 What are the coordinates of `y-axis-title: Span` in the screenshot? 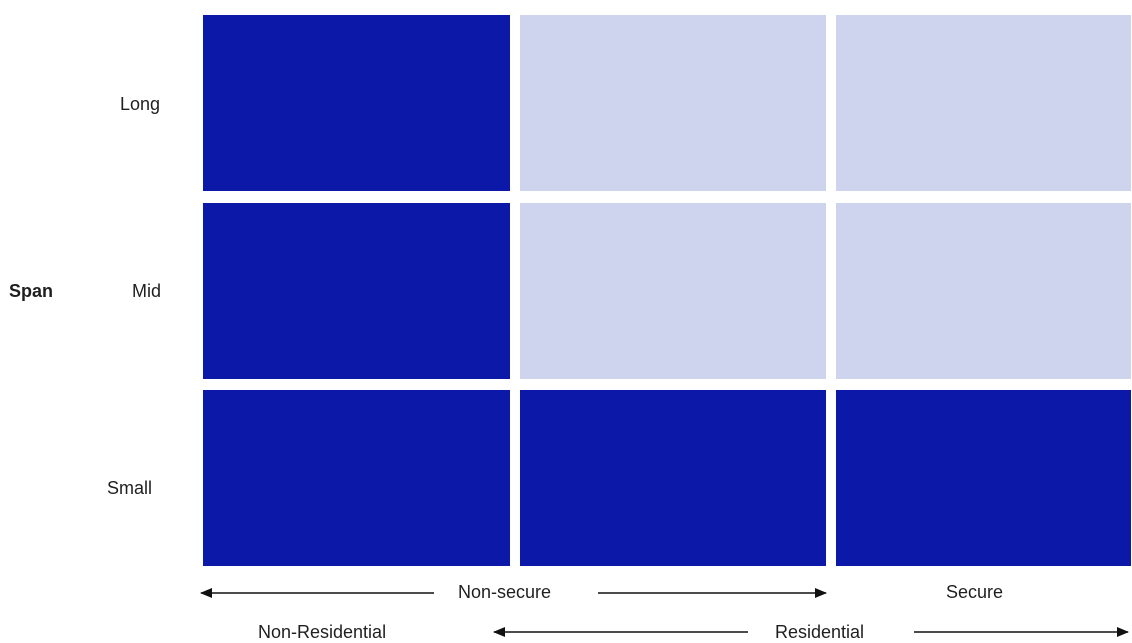 It's located at (31, 291).